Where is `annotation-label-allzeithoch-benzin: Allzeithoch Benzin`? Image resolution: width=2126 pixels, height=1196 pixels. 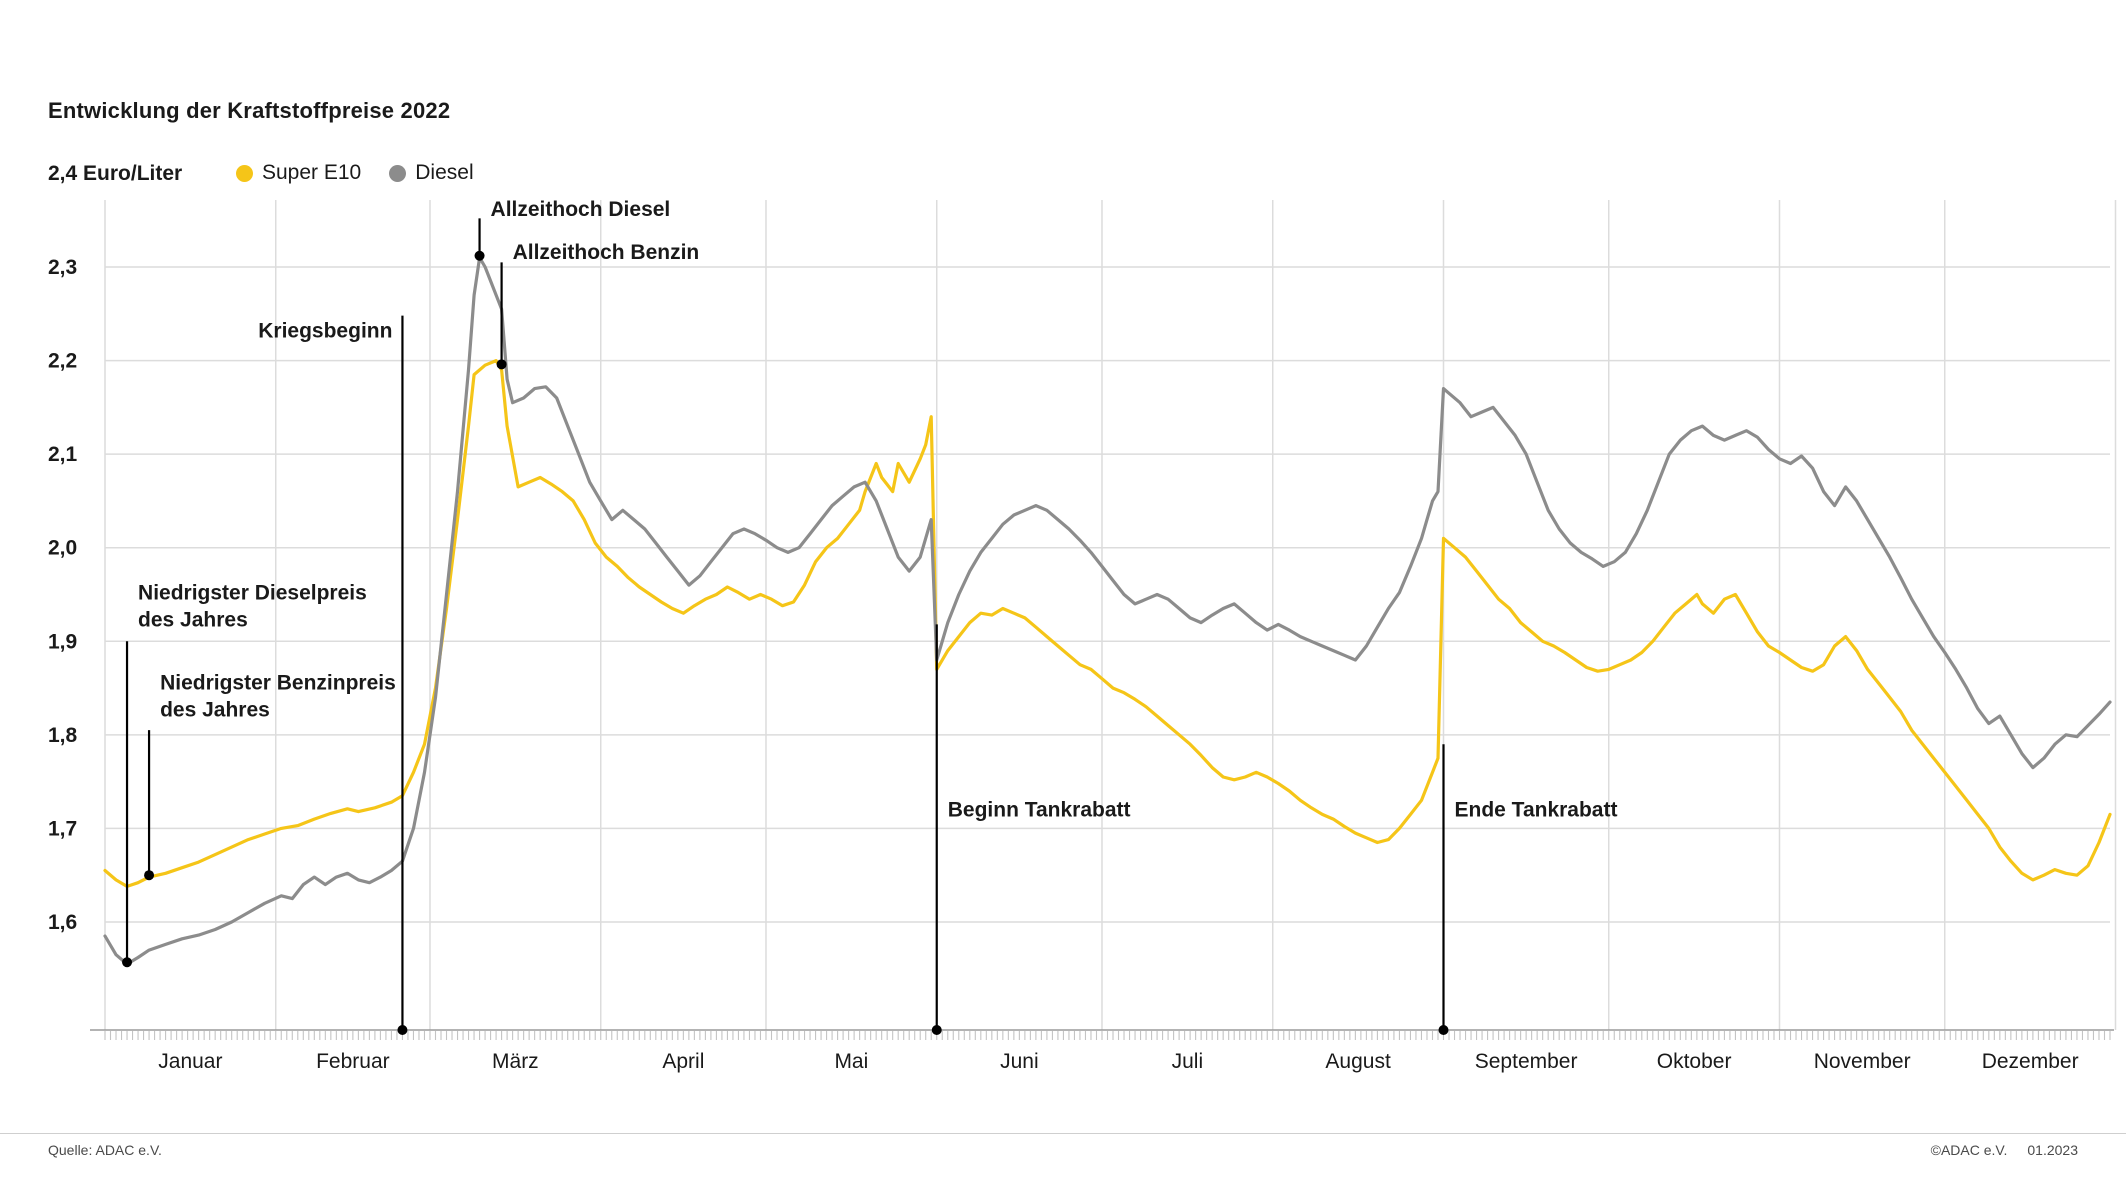
annotation-label-allzeithoch-benzin: Allzeithoch Benzin is located at coordinates (606, 252).